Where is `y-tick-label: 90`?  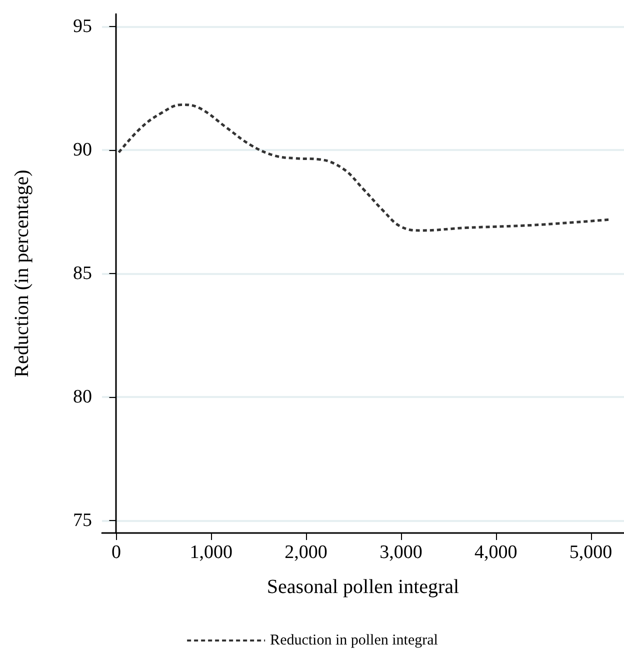 y-tick-label: 90 is located at coordinates (82, 149).